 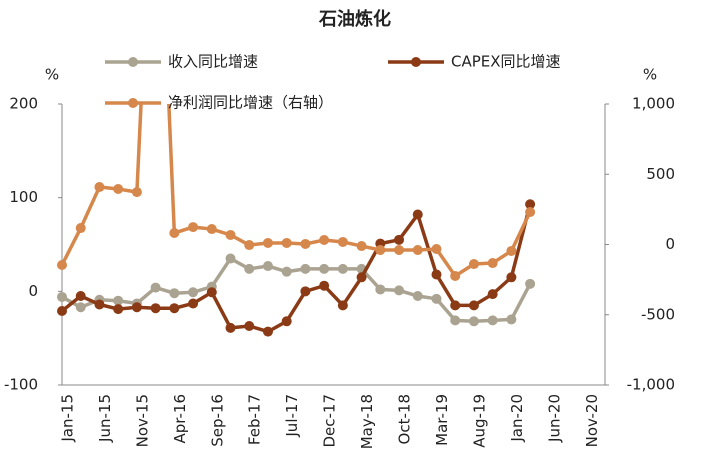 What do you see at coordinates (296, 290) in the screenshot?
I see `series-line` at bounding box center [296, 290].